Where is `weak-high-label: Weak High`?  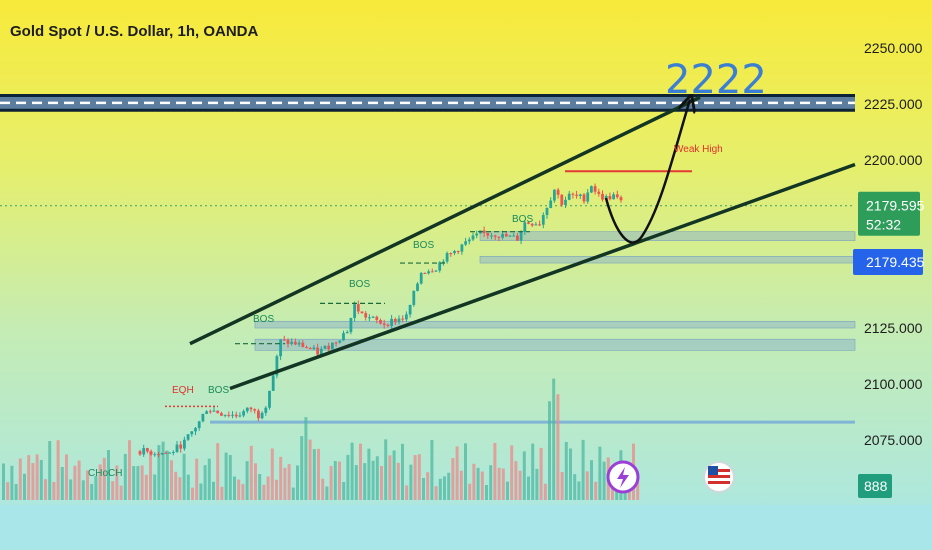 weak-high-label: Weak High is located at coordinates (698, 149).